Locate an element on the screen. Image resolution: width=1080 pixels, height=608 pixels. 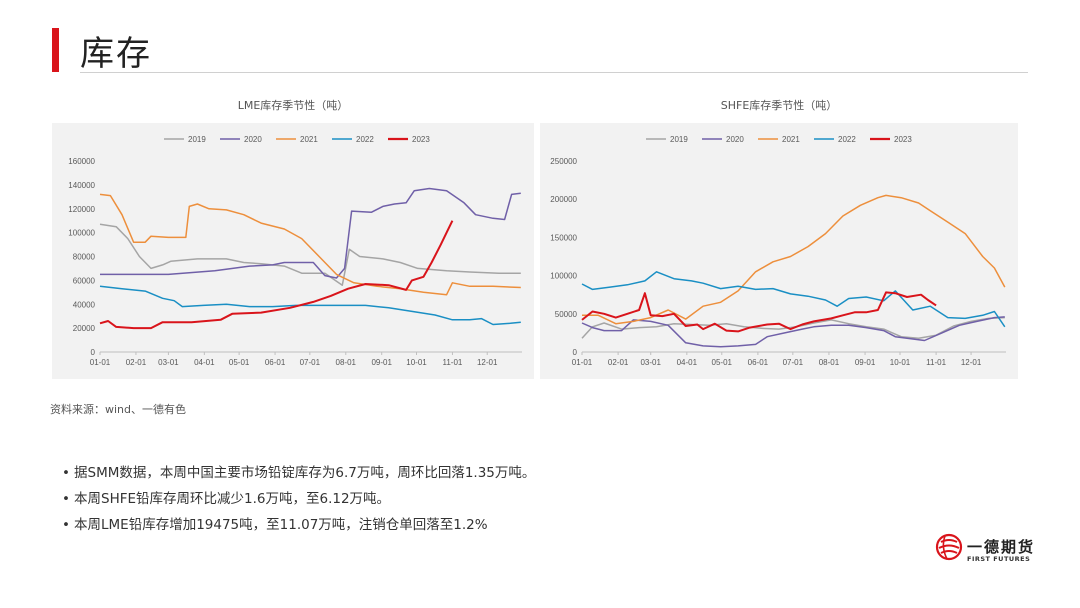
bullet-text: 据SMM数据，本周中国主要市场铅锭库存为6.7万吨，周环比回落1.35万吨。 is located at coordinates (305, 473).